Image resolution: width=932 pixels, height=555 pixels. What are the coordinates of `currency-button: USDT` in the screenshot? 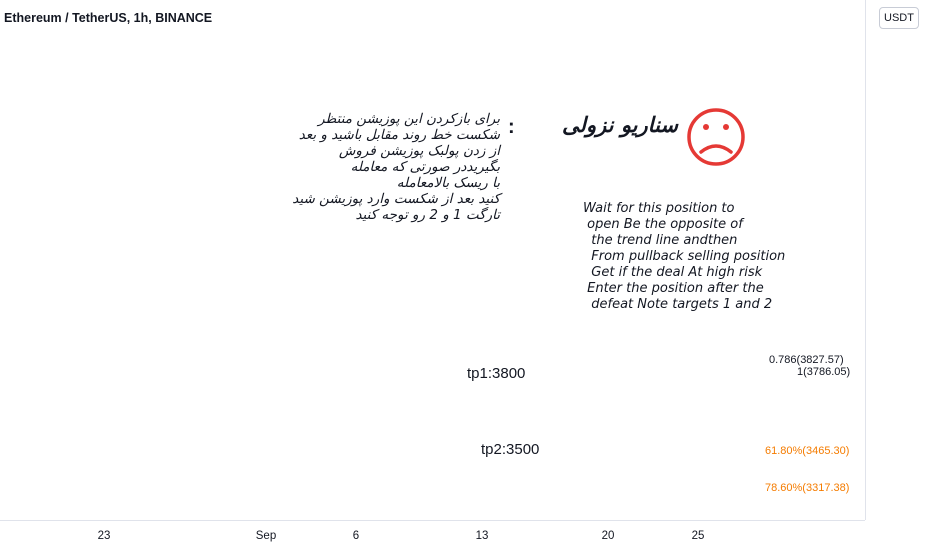 It's located at (899, 18).